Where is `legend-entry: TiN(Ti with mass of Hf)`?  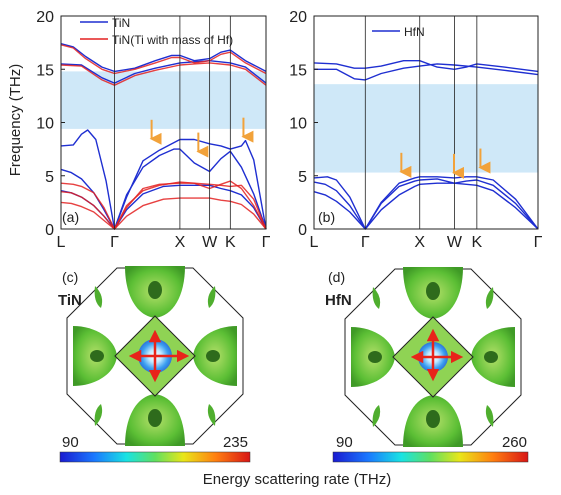
legend-entry: TiN(Ti with mass of Hf) is located at coordinates (172, 40).